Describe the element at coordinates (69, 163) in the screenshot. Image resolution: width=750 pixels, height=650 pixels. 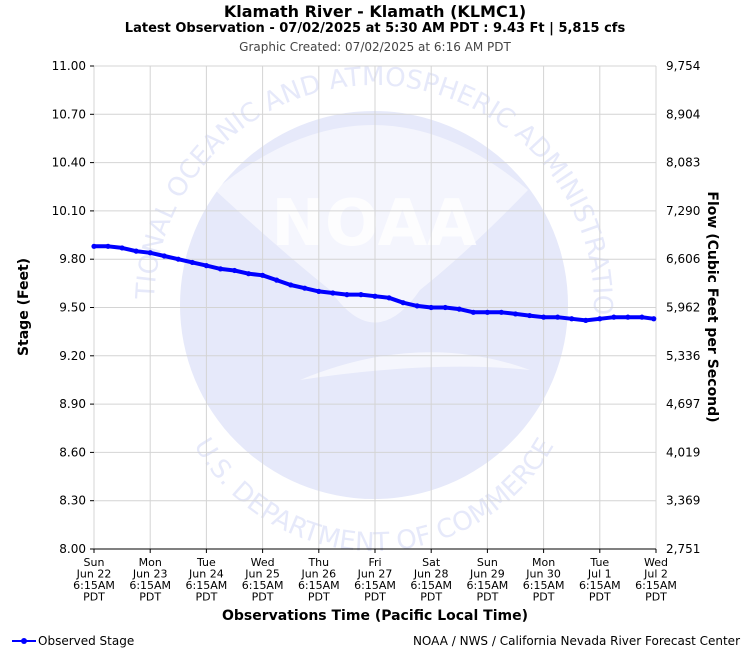
I see `y-tick-label: 10.40` at that location.